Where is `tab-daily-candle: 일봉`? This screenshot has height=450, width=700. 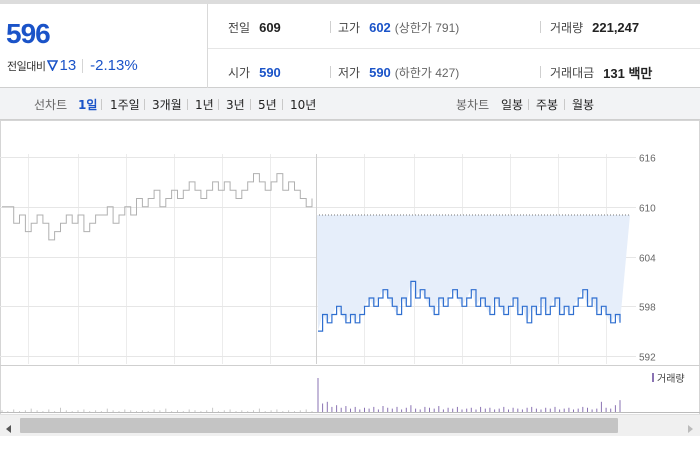
tab-daily-candle: 일봉 is located at coordinates (512, 105).